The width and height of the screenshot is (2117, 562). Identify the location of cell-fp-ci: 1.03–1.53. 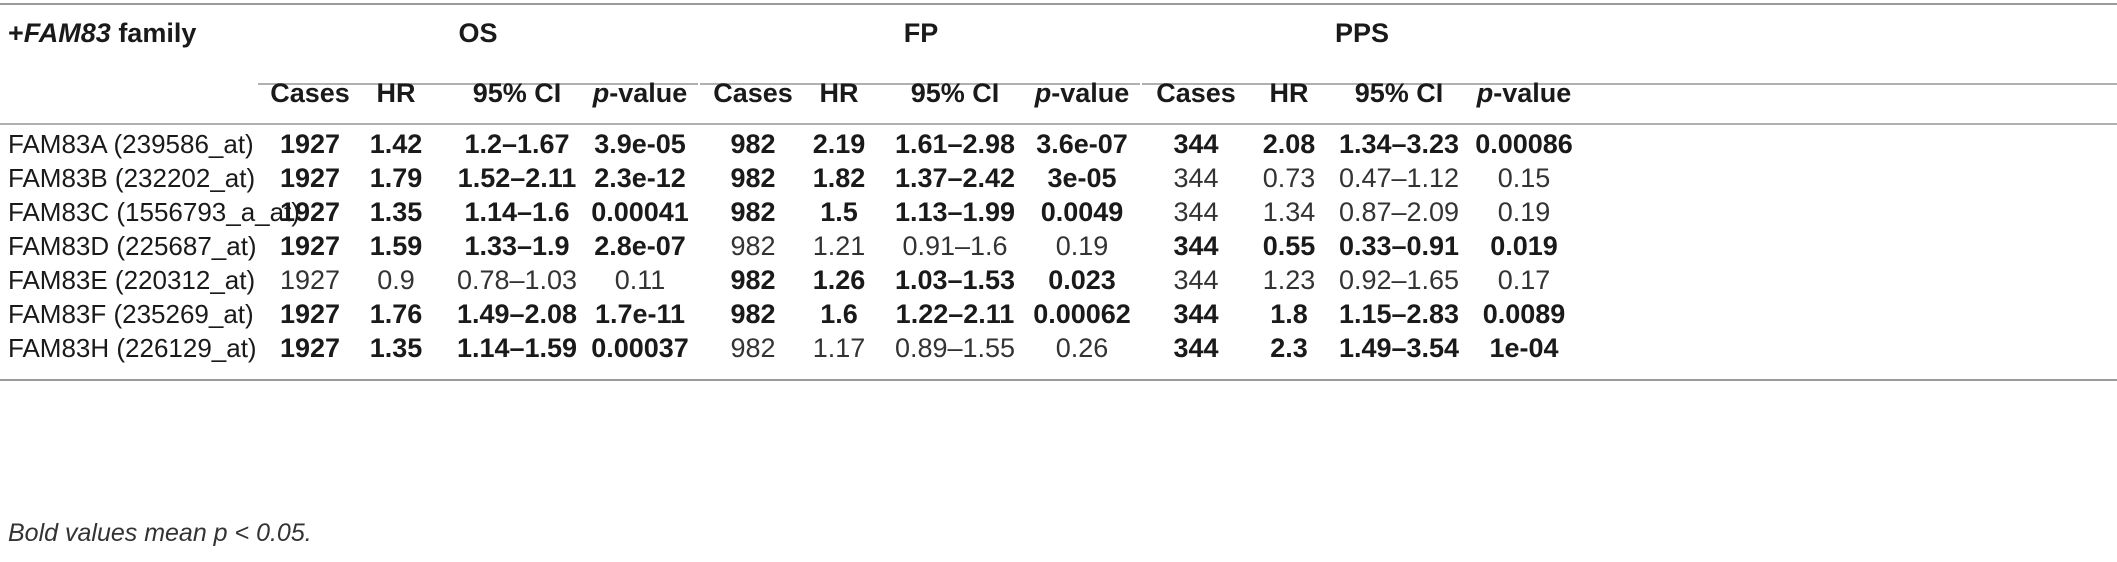
(955, 280).